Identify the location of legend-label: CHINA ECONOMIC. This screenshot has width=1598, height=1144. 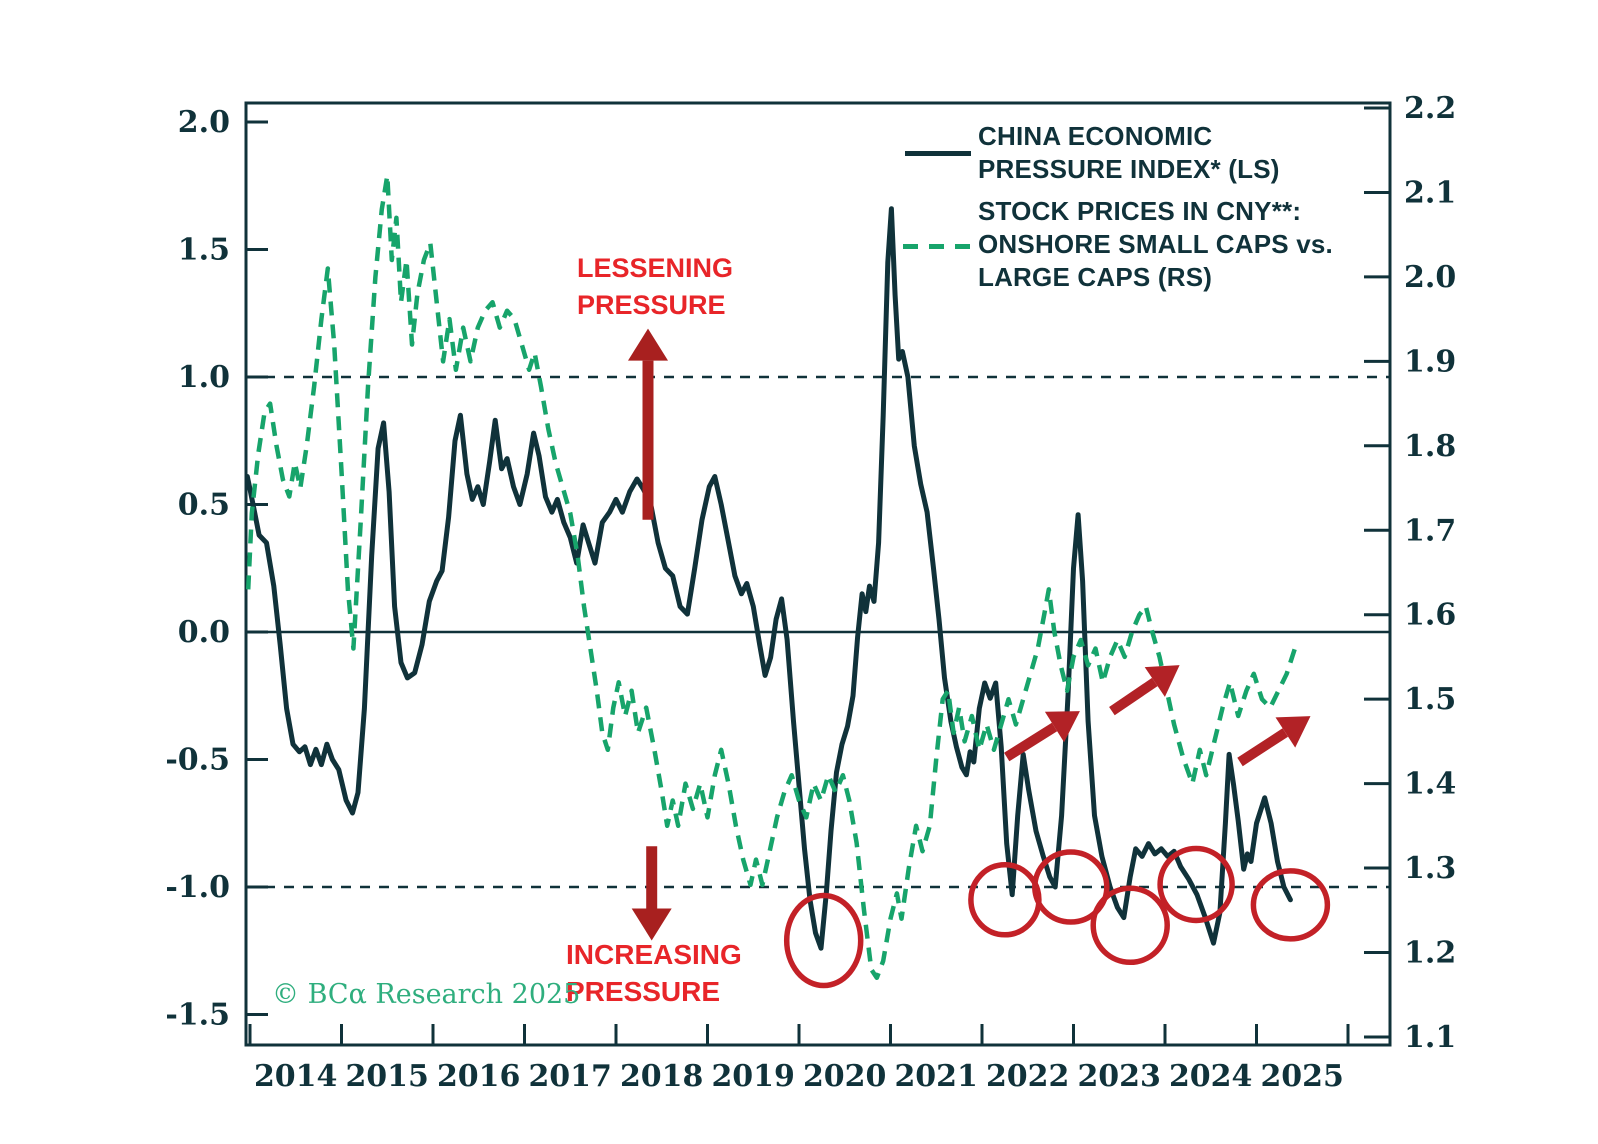
(1095, 136).